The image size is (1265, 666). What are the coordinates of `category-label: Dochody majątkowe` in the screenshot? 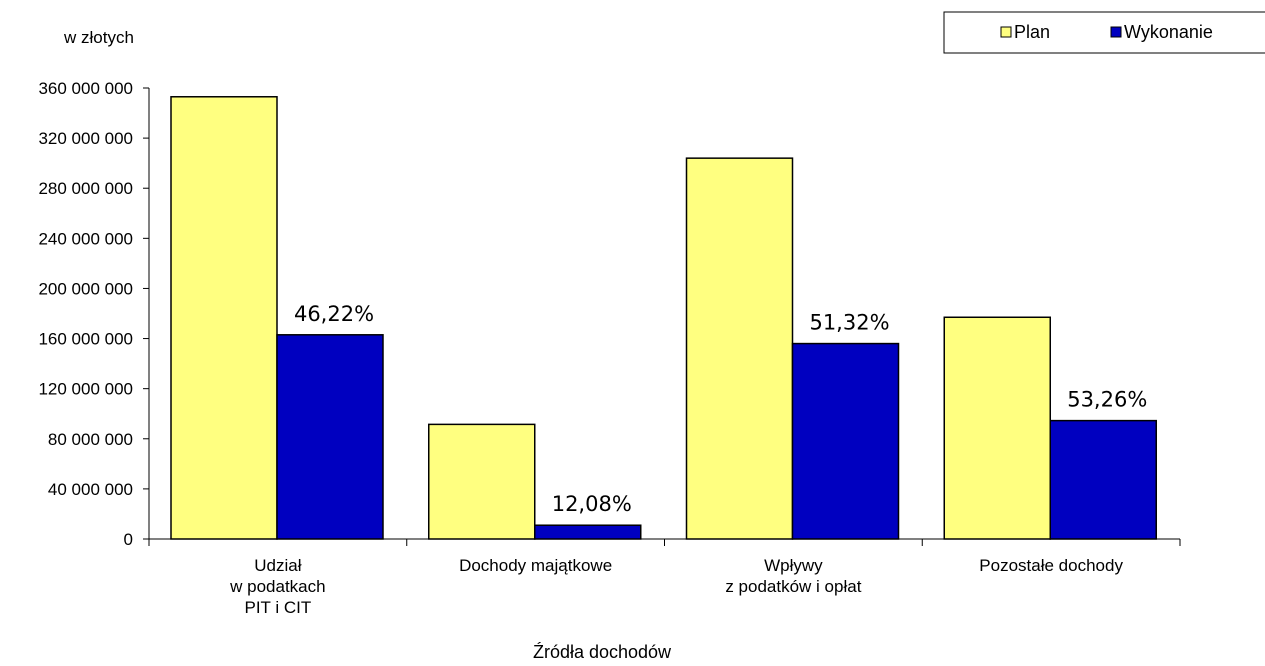 It's located at (535, 565).